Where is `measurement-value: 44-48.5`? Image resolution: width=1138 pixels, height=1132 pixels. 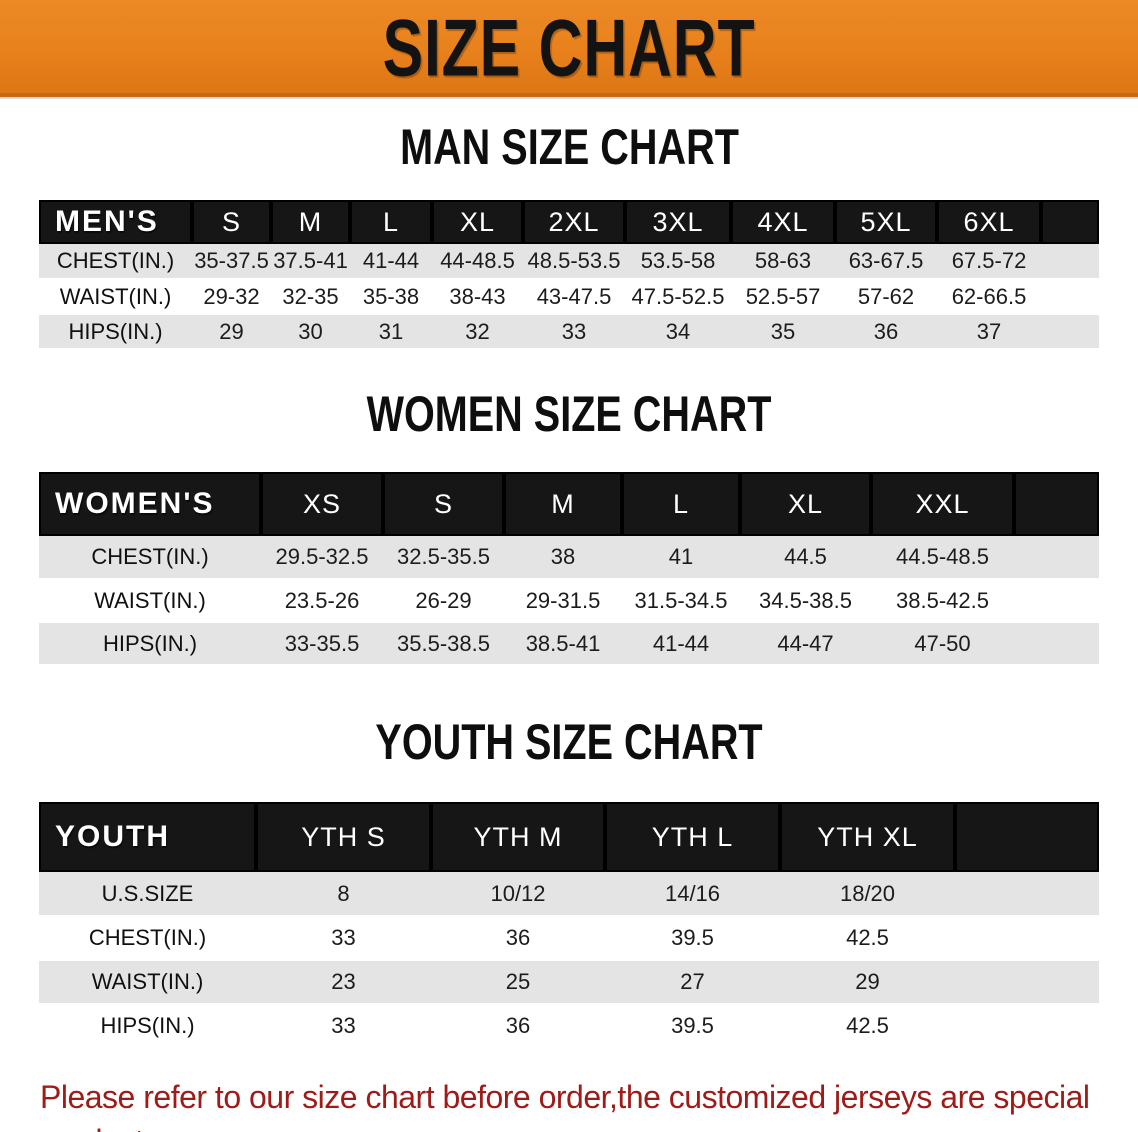
measurement-value: 44-48.5 is located at coordinates (477, 260).